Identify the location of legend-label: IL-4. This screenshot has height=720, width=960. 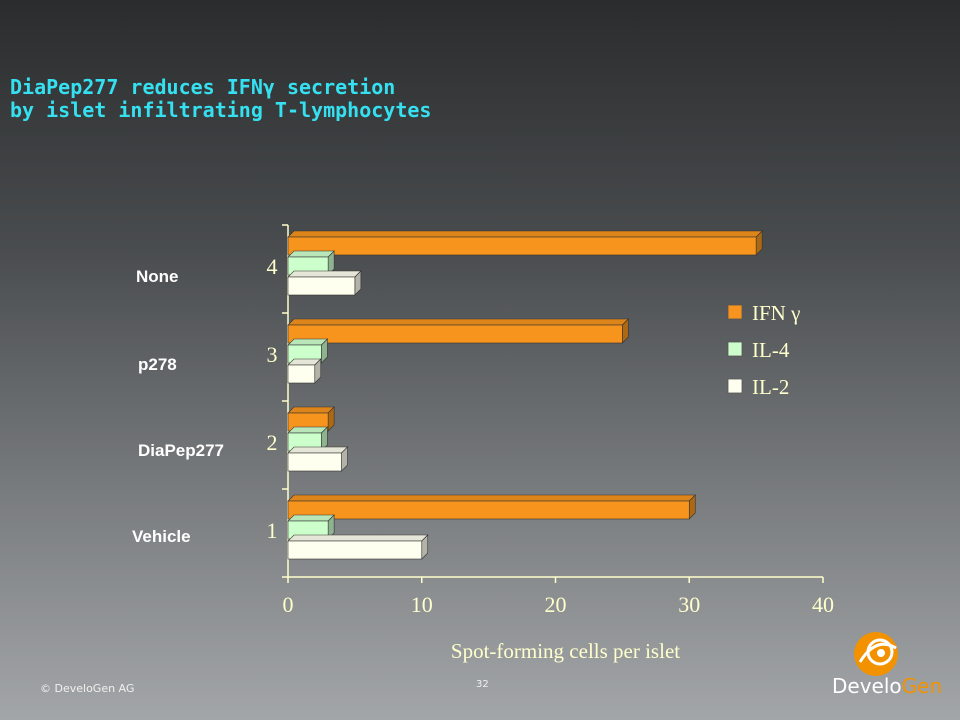
(771, 350).